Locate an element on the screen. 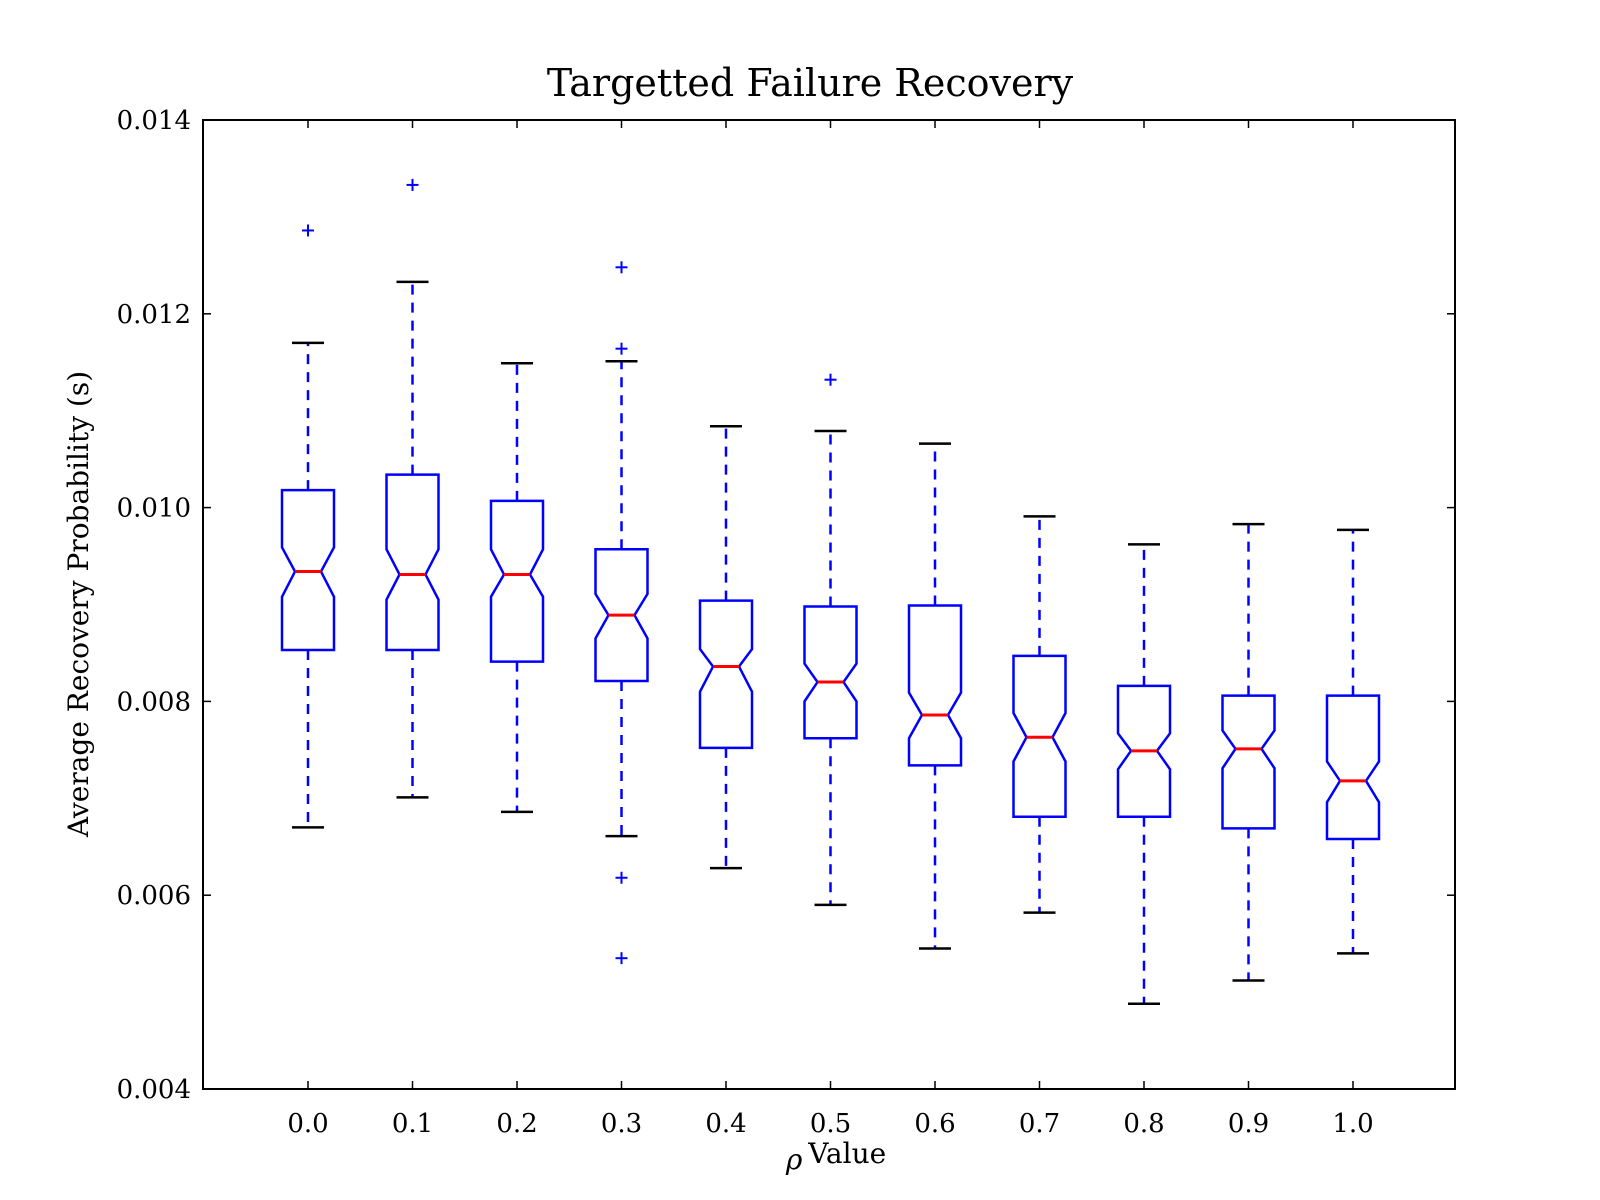 This screenshot has height=1200, width=1600. y-tick-label: 0.010 is located at coordinates (154, 509).